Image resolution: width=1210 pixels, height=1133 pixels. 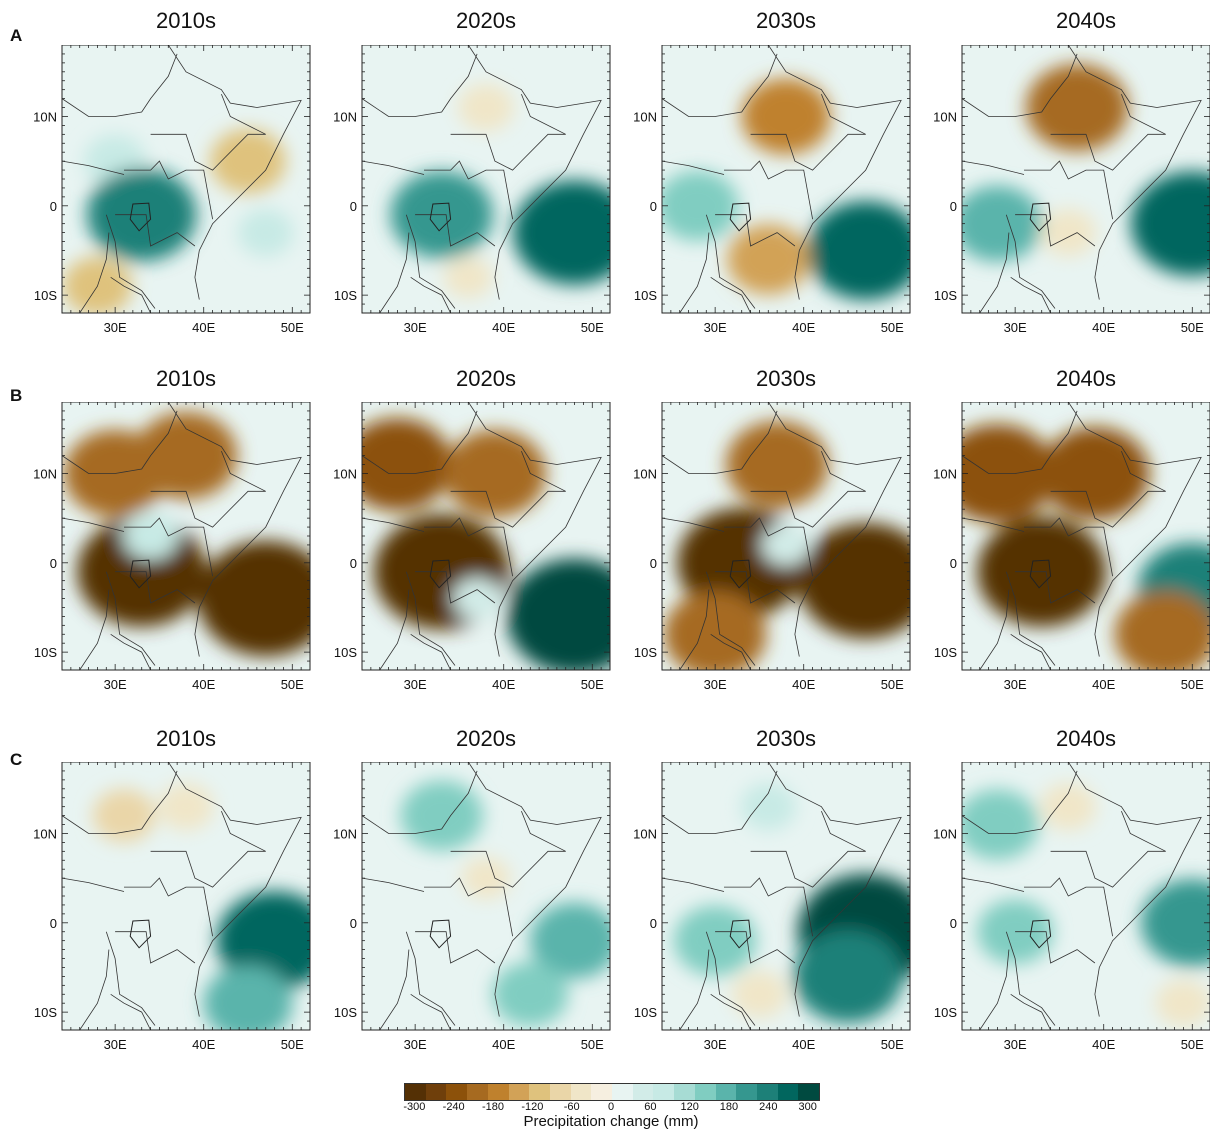 What do you see at coordinates (768, 1107) in the screenshot?
I see `colorbar-tick-label: 240` at bounding box center [768, 1107].